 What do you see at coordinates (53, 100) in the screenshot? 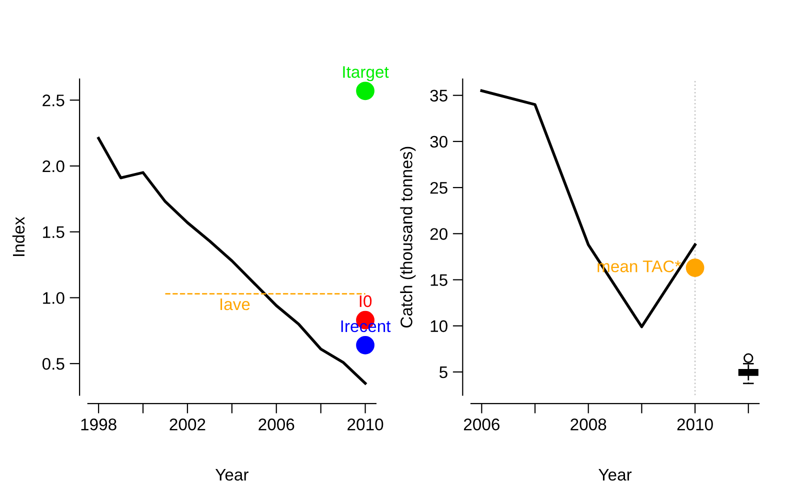
I see `y-tick-label: 2.5` at bounding box center [53, 100].